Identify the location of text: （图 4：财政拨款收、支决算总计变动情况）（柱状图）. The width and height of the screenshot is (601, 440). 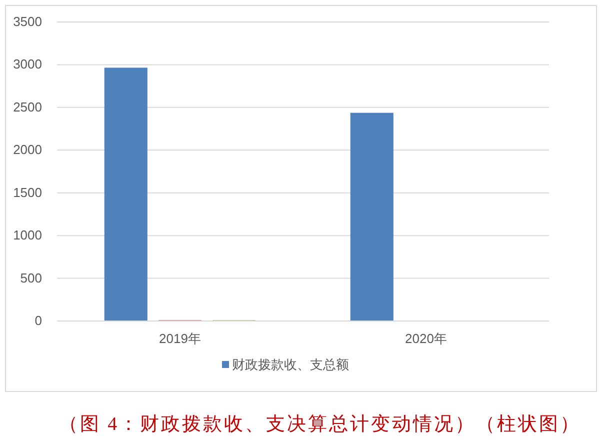
(320, 424).